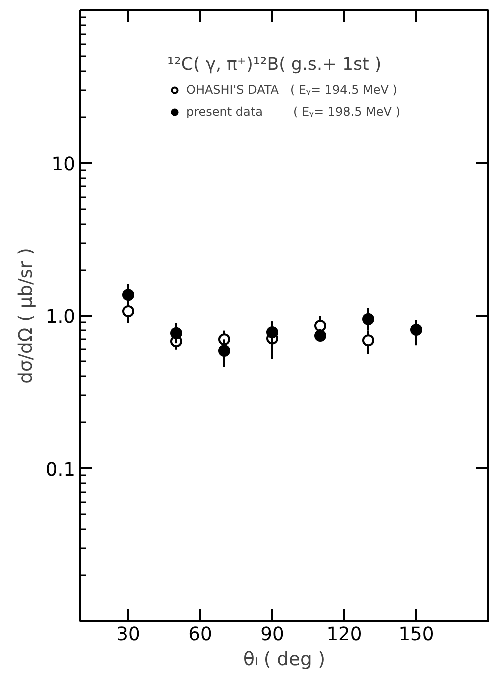 The height and width of the screenshot is (681, 490). What do you see at coordinates (344, 635) in the screenshot?
I see `x-tick-label: 120` at bounding box center [344, 635].